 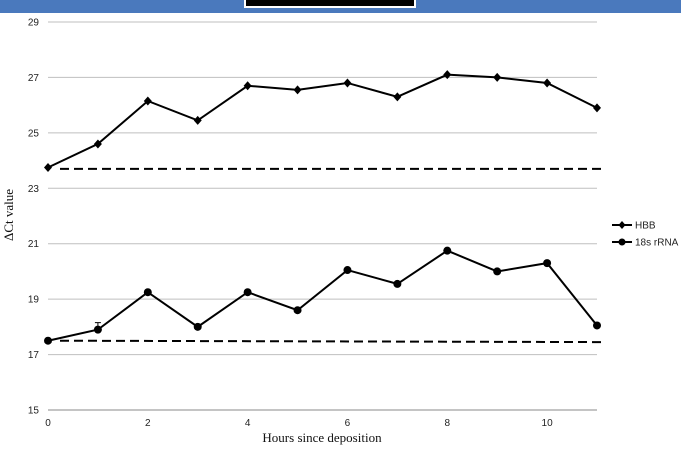 I want to click on y-tick-label: 25, so click(x=34, y=133).